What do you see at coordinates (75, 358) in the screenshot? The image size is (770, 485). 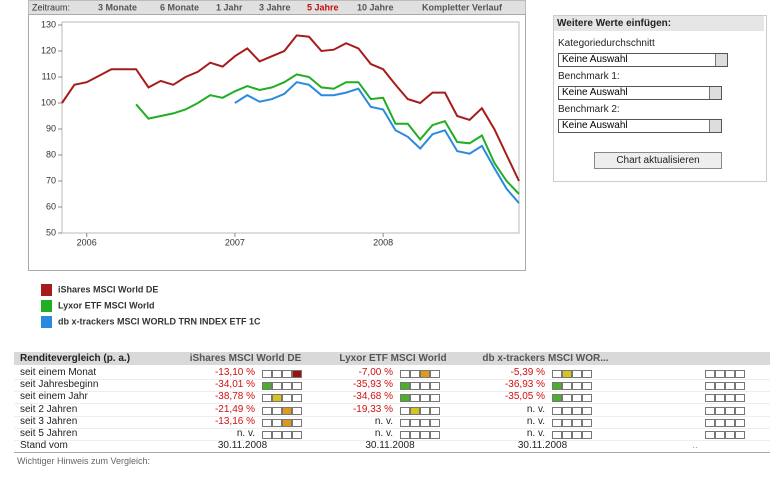 I see `table-header: Renditevergleich (p. a.)` at bounding box center [75, 358].